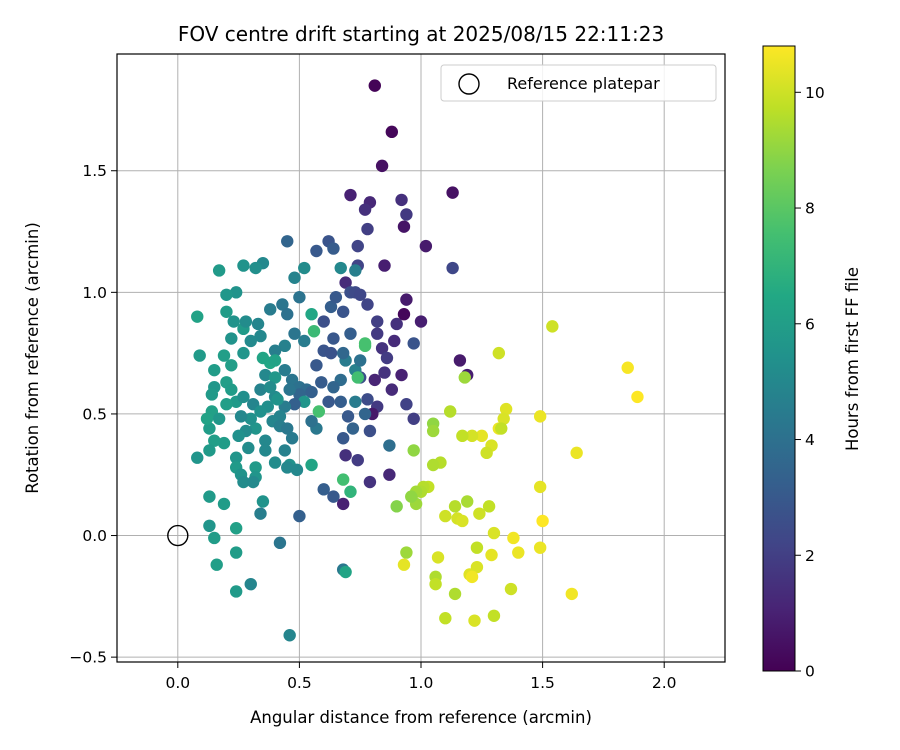  What do you see at coordinates (810, 556) in the screenshot?
I see `colorbar-tick-label: 2` at bounding box center [810, 556].